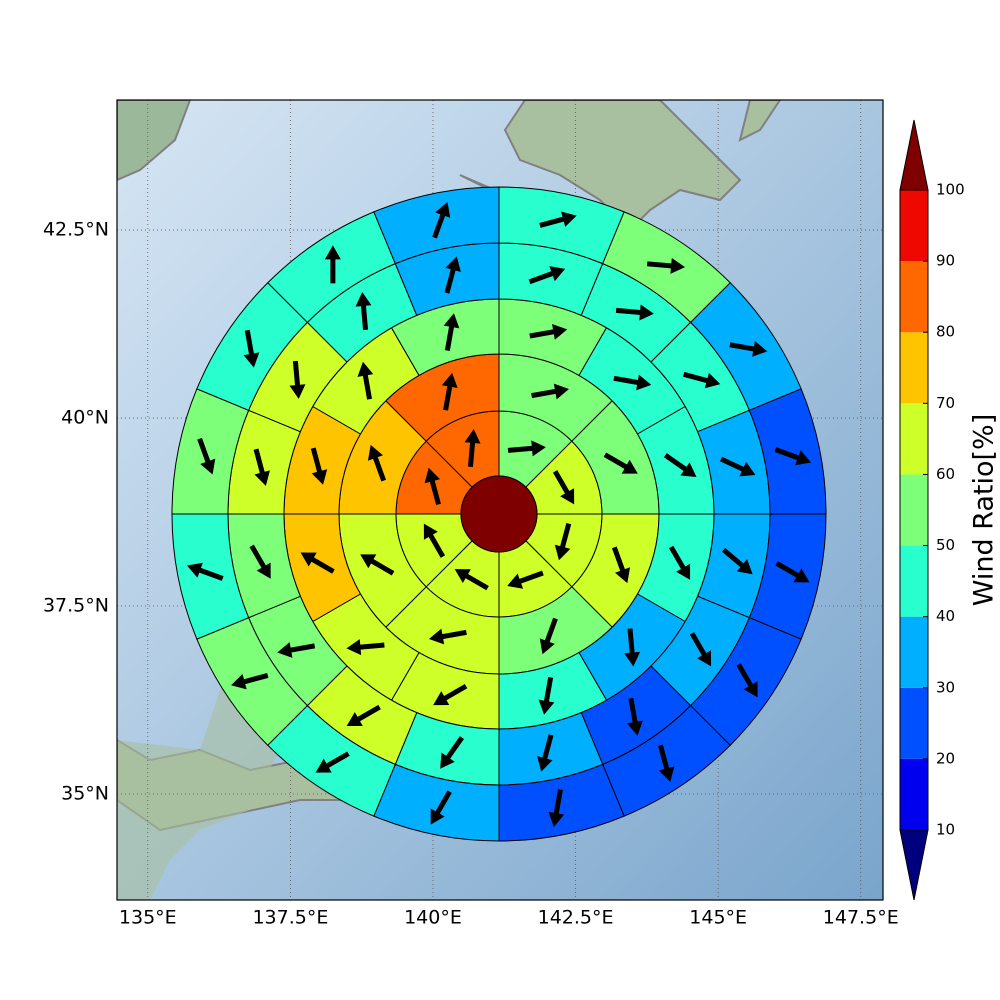  Describe the element at coordinates (433, 918) in the screenshot. I see `x-tick-label: 140°E` at that location.